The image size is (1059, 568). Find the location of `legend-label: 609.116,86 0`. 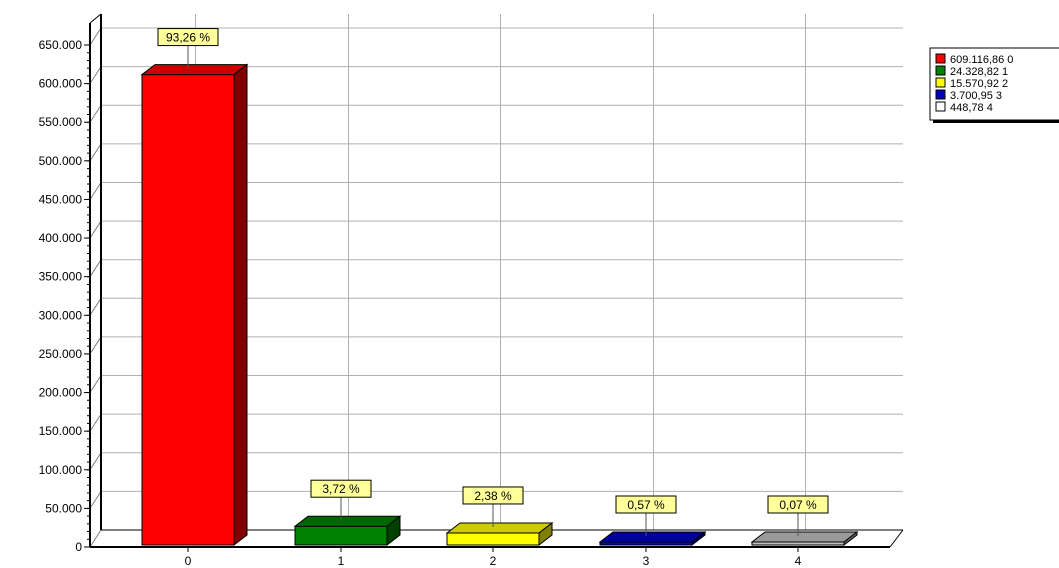

legend-label: 609.116,86 0 is located at coordinates (981, 60).